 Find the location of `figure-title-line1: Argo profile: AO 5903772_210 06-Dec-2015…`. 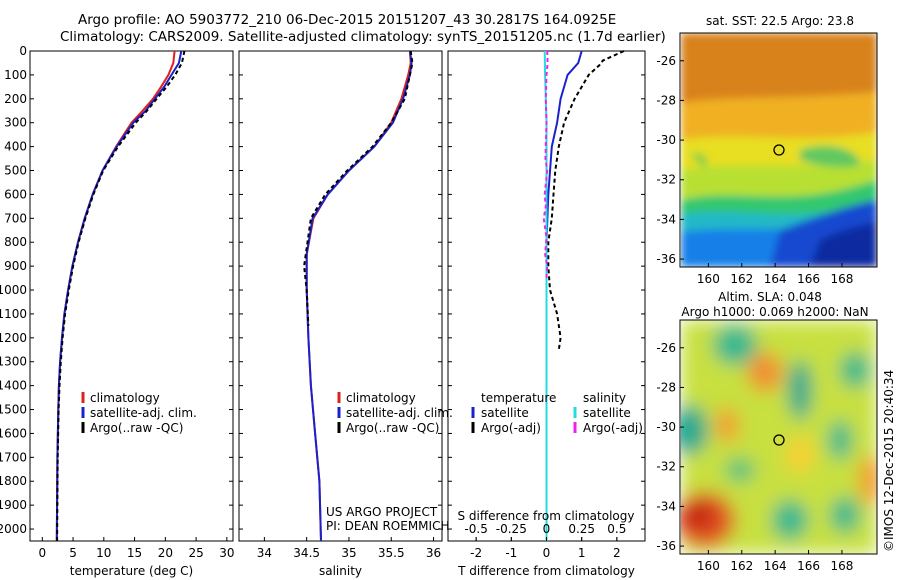

figure-title-line1: Argo profile: AO 5903772_210 06-Dec-2015… is located at coordinates (347, 20).